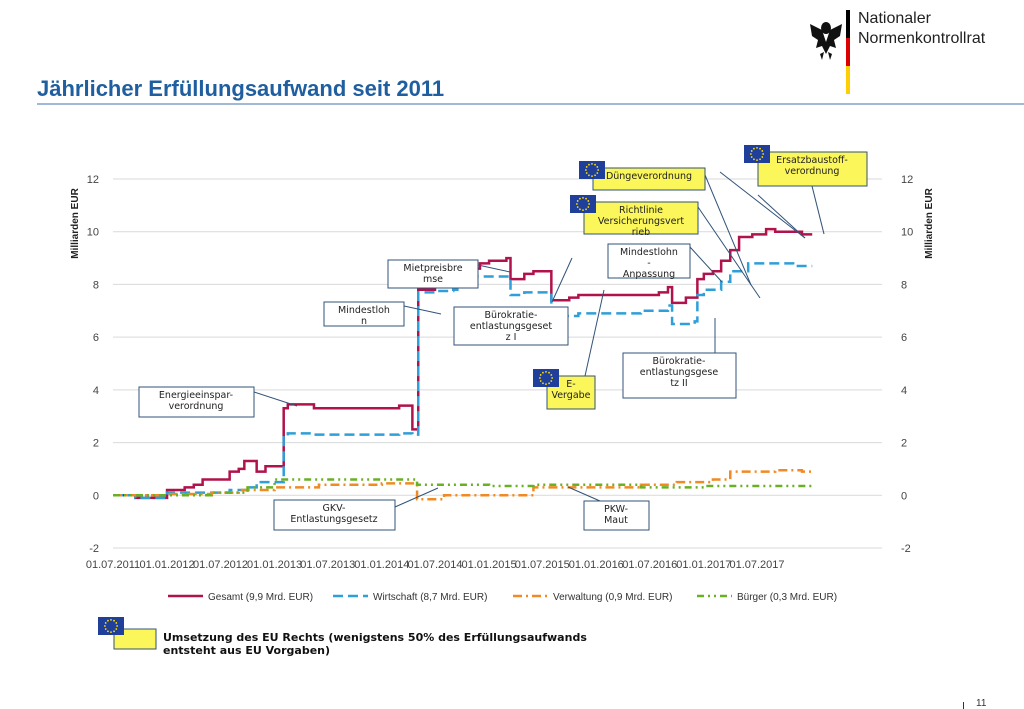 The height and width of the screenshot is (709, 1024). I want to click on annotation-text: GKV-, so click(334, 508).